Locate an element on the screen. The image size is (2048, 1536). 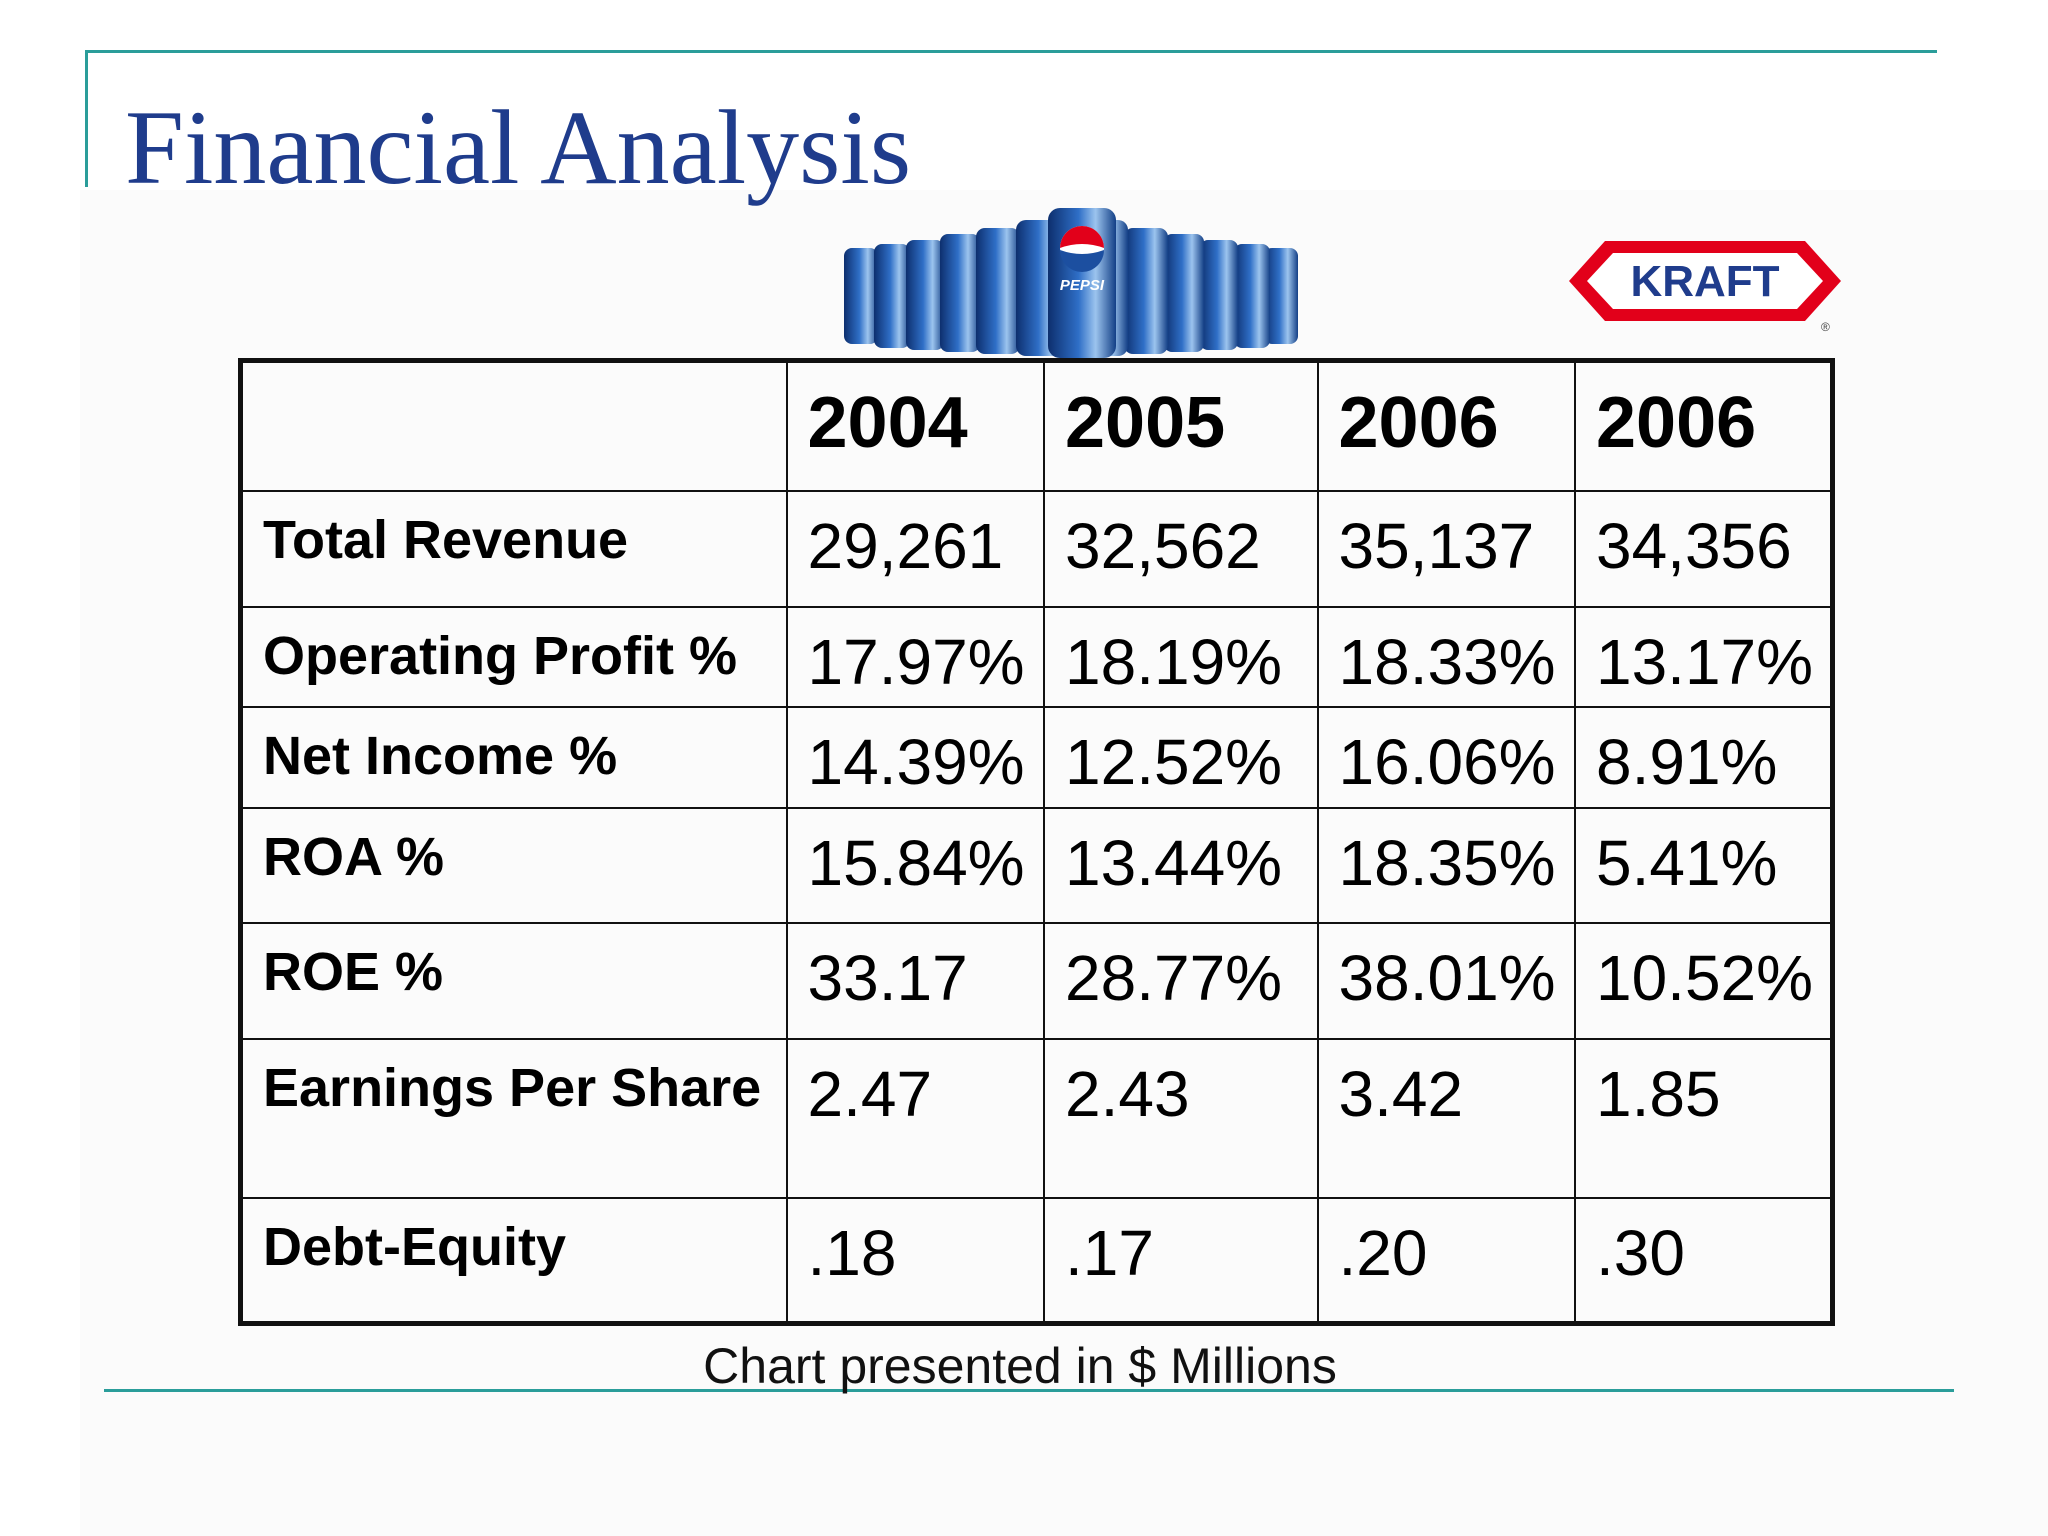
table-cell: 1.85 is located at coordinates (1703, 1118).